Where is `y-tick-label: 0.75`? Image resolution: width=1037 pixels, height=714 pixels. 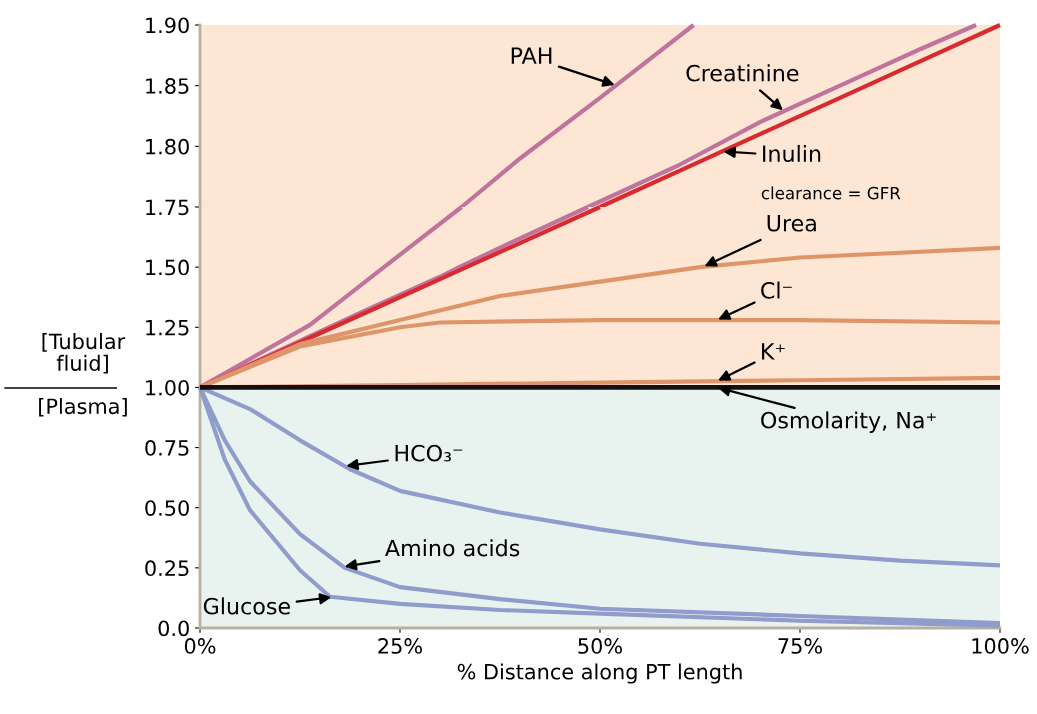 y-tick-label: 0.75 is located at coordinates (167, 448).